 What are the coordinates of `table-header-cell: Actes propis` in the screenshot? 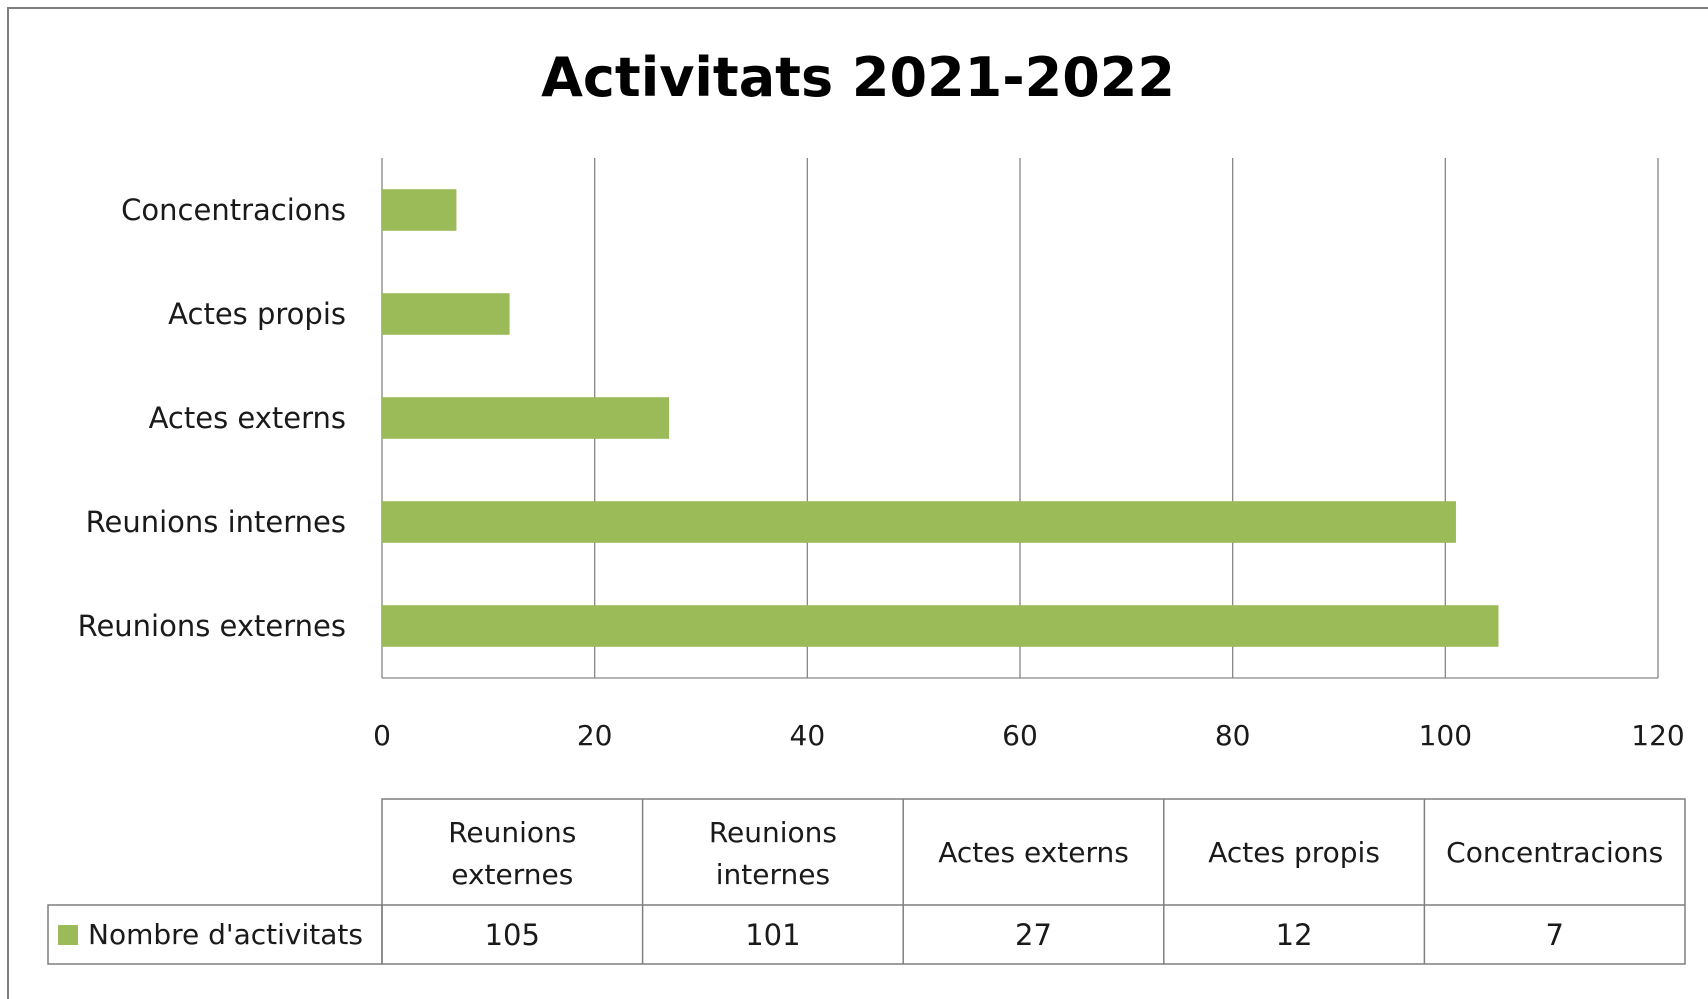 It's located at (1294, 852).